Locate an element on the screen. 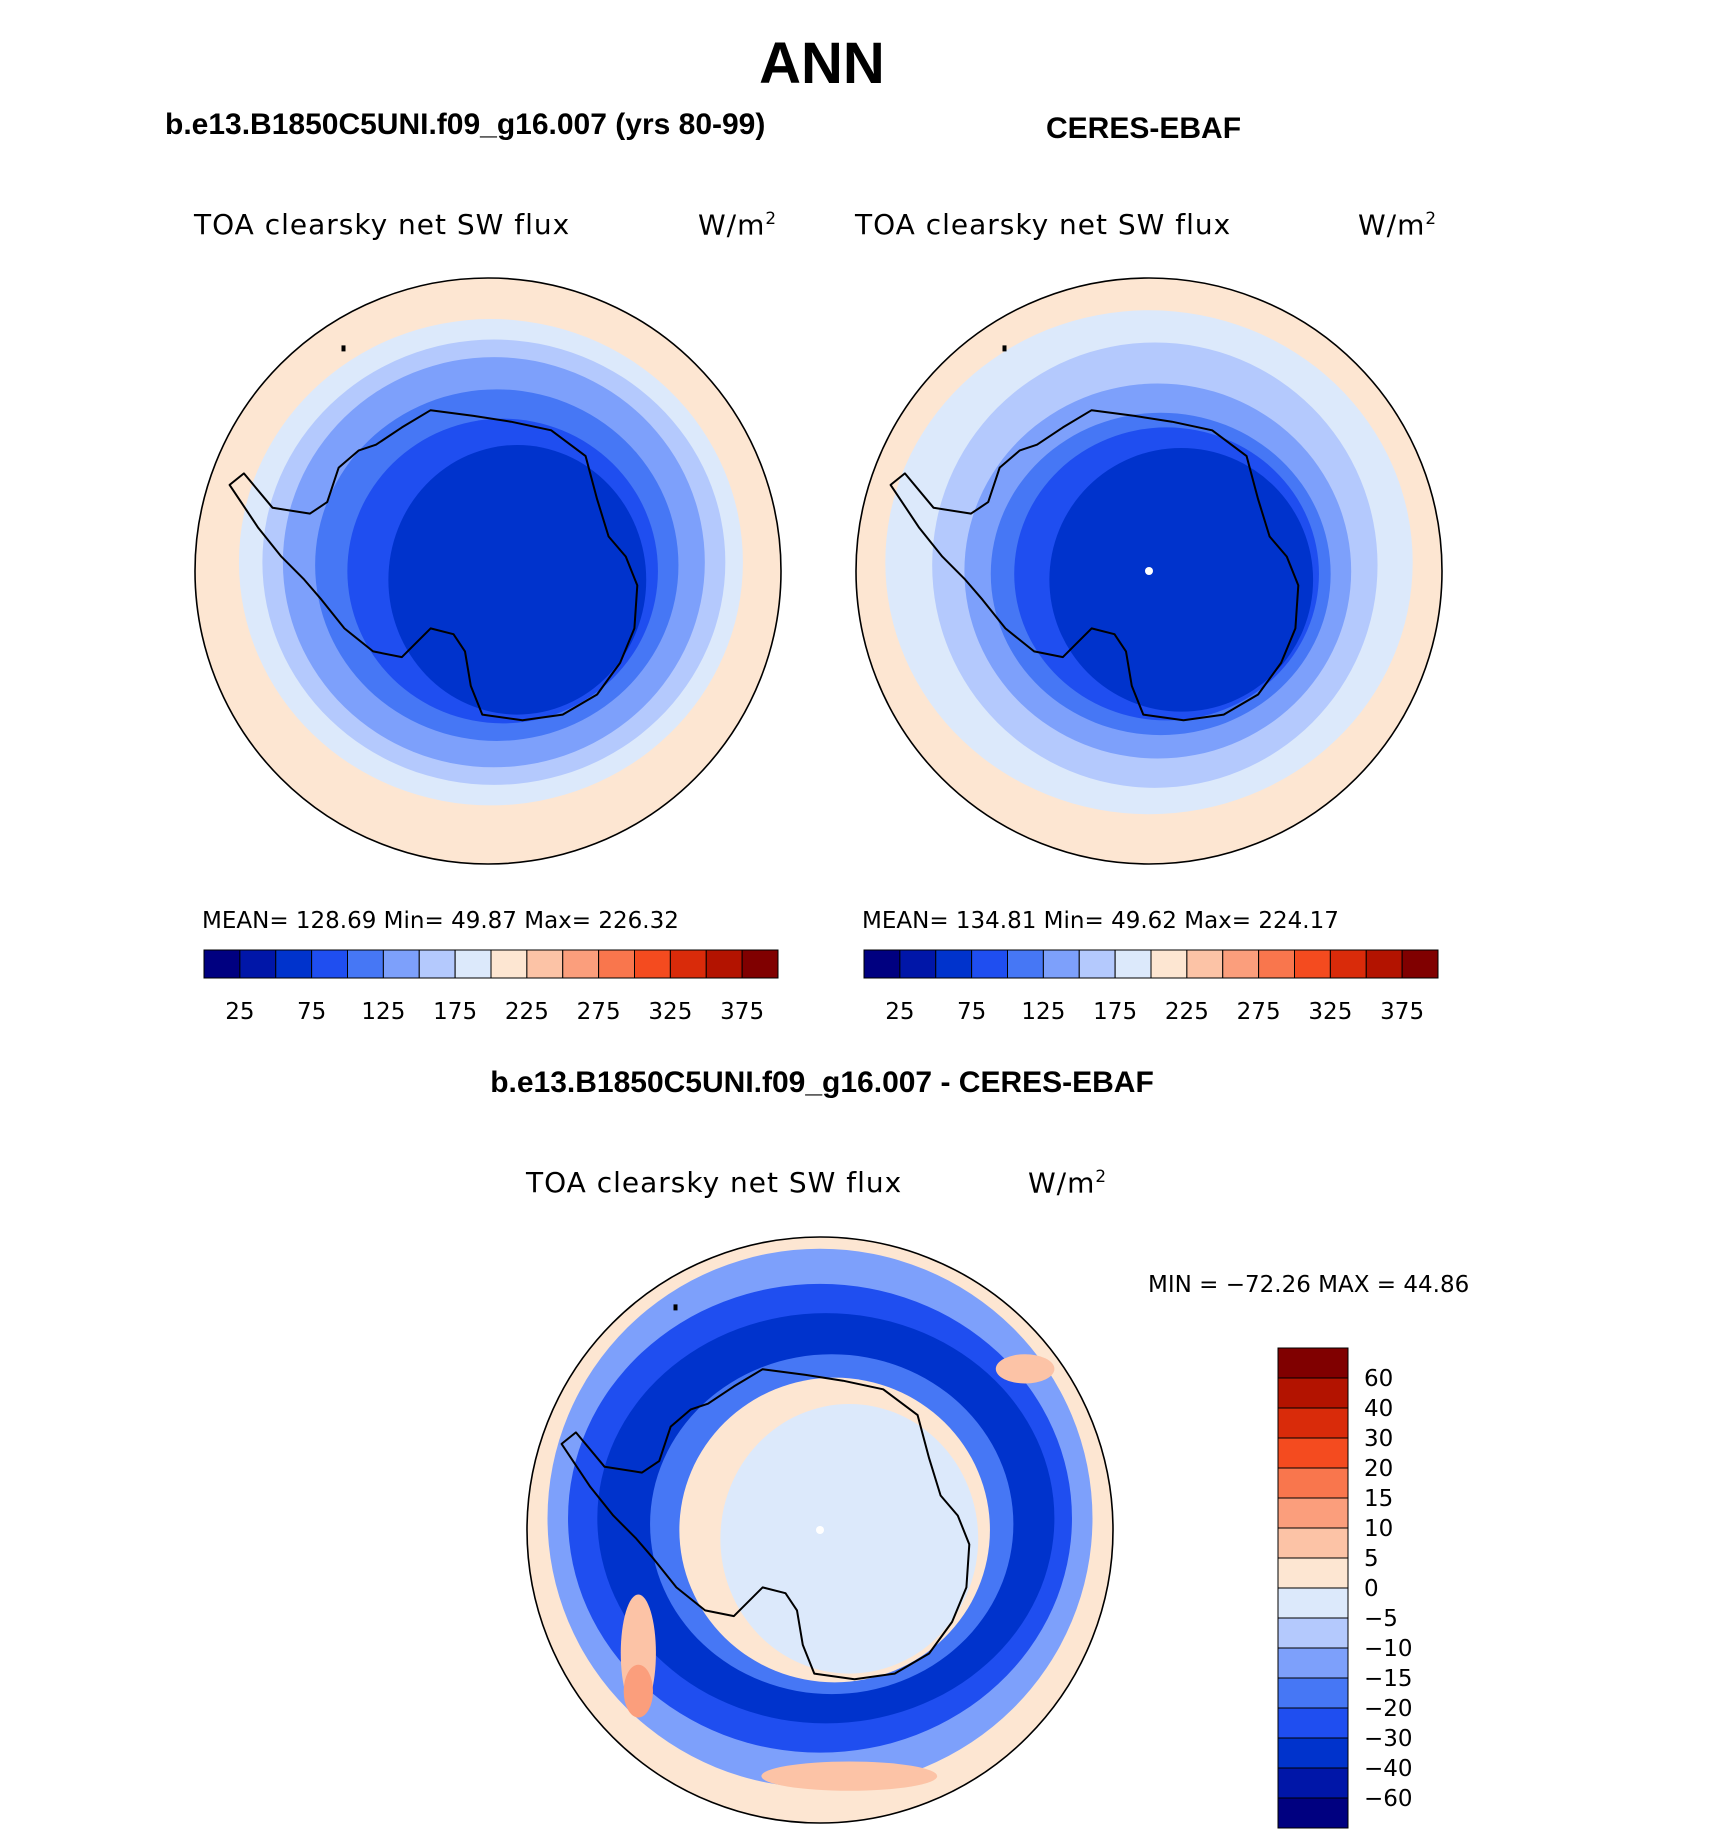 This screenshot has width=1710, height=1840. model-colorbar-tick-7: 375 is located at coordinates (742, 1012).